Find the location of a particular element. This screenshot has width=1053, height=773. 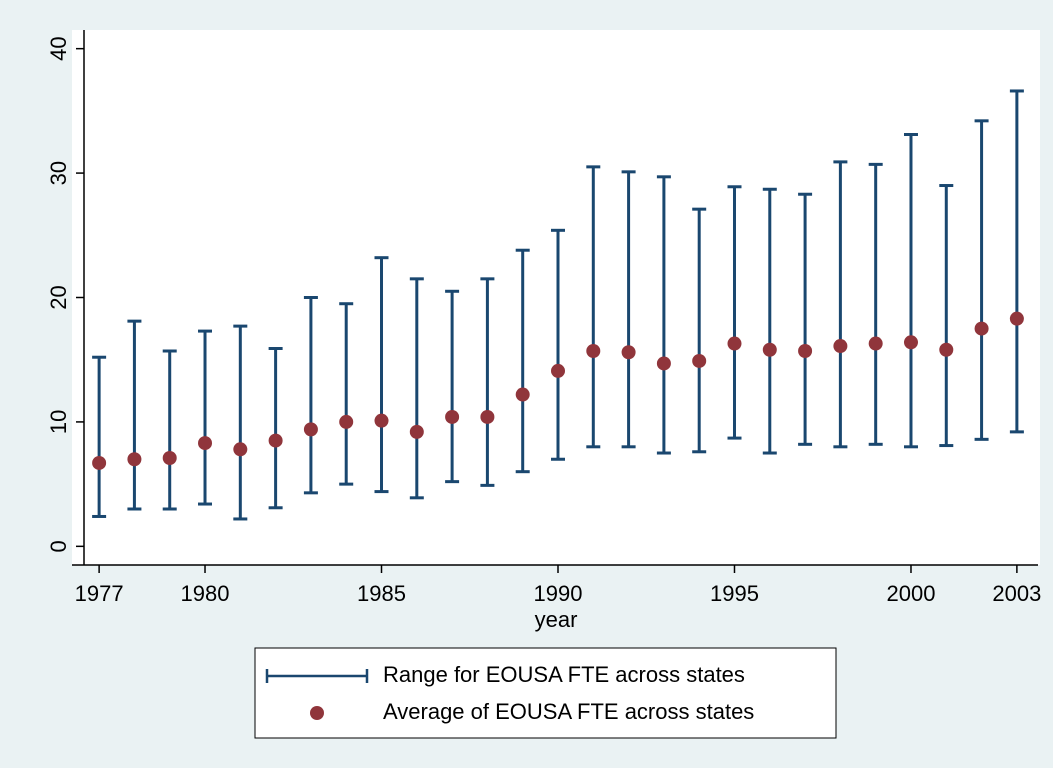

y-tick-label: 40 is located at coordinates (58, 48).